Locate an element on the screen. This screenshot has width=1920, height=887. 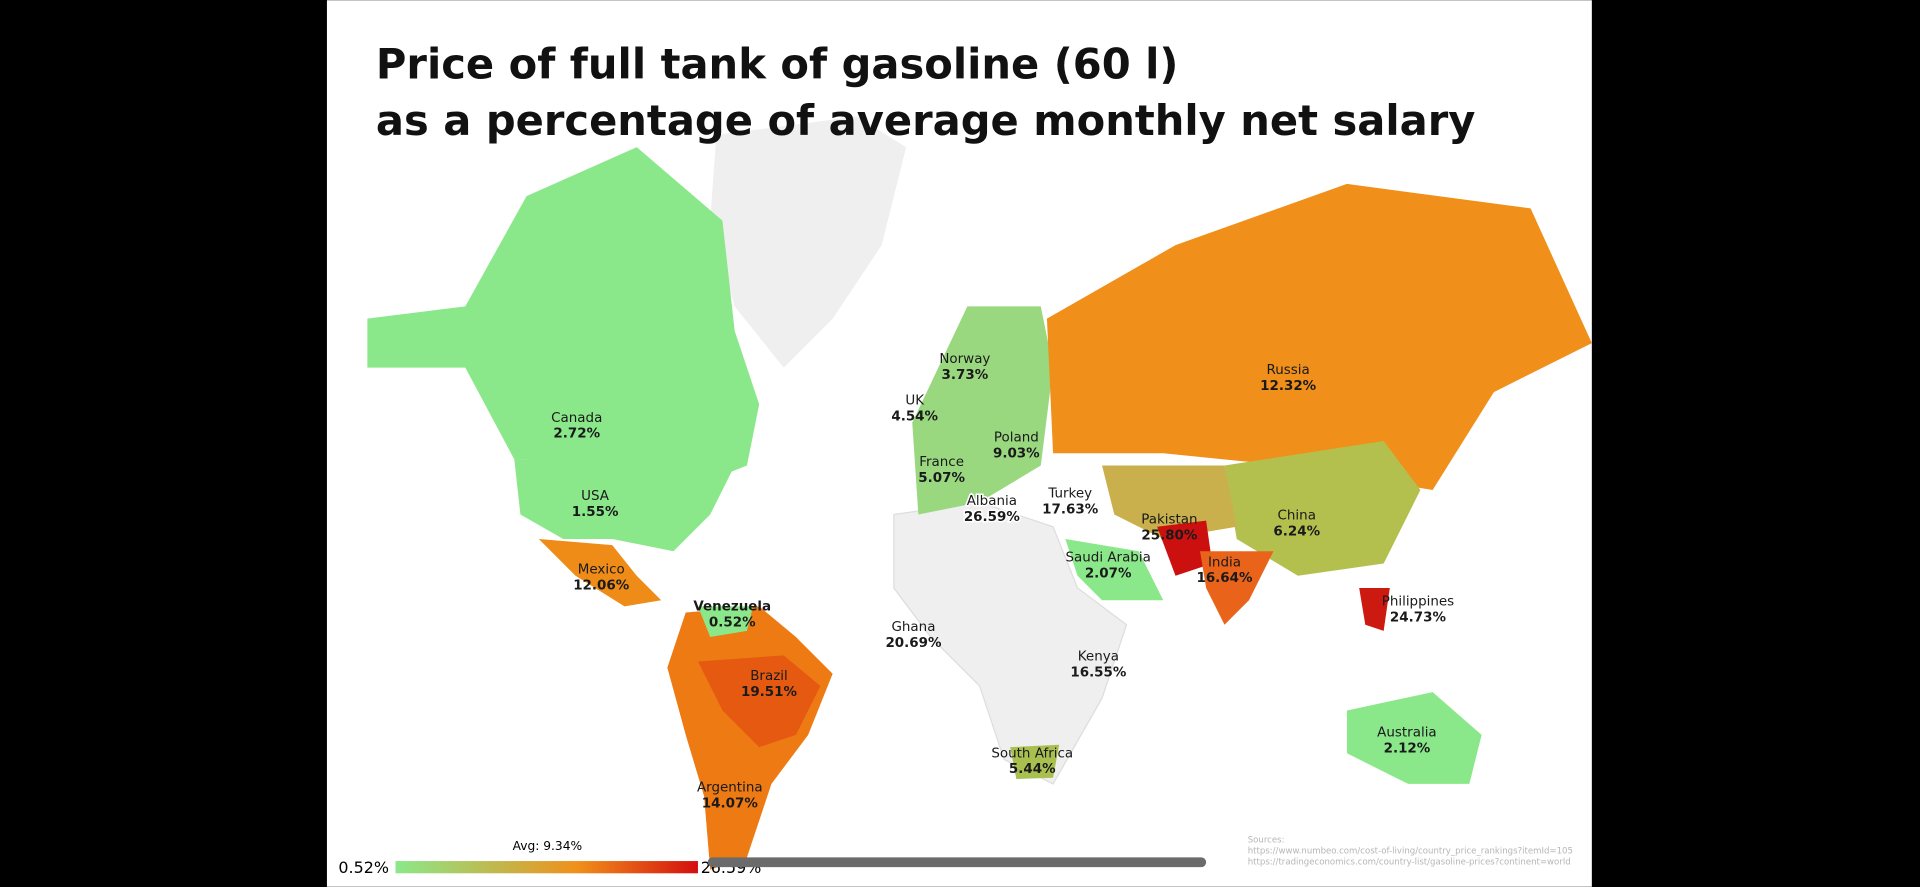
country-value: 12.06% is located at coordinates (601, 586).